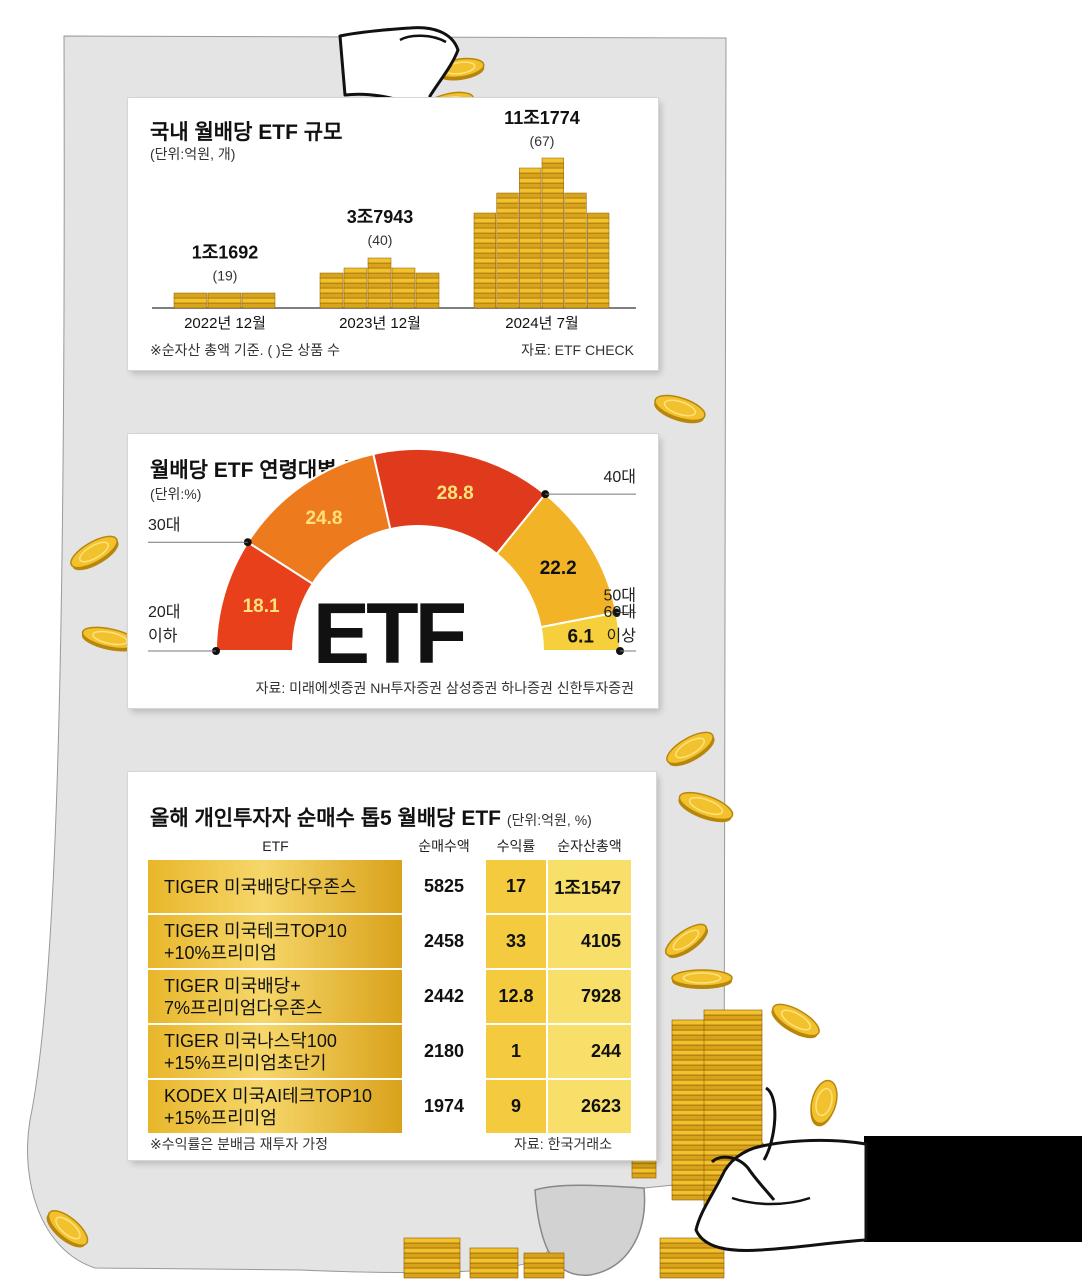  Describe the element at coordinates (590, 997) in the screenshot. I see `aum-cell: 7928` at that location.